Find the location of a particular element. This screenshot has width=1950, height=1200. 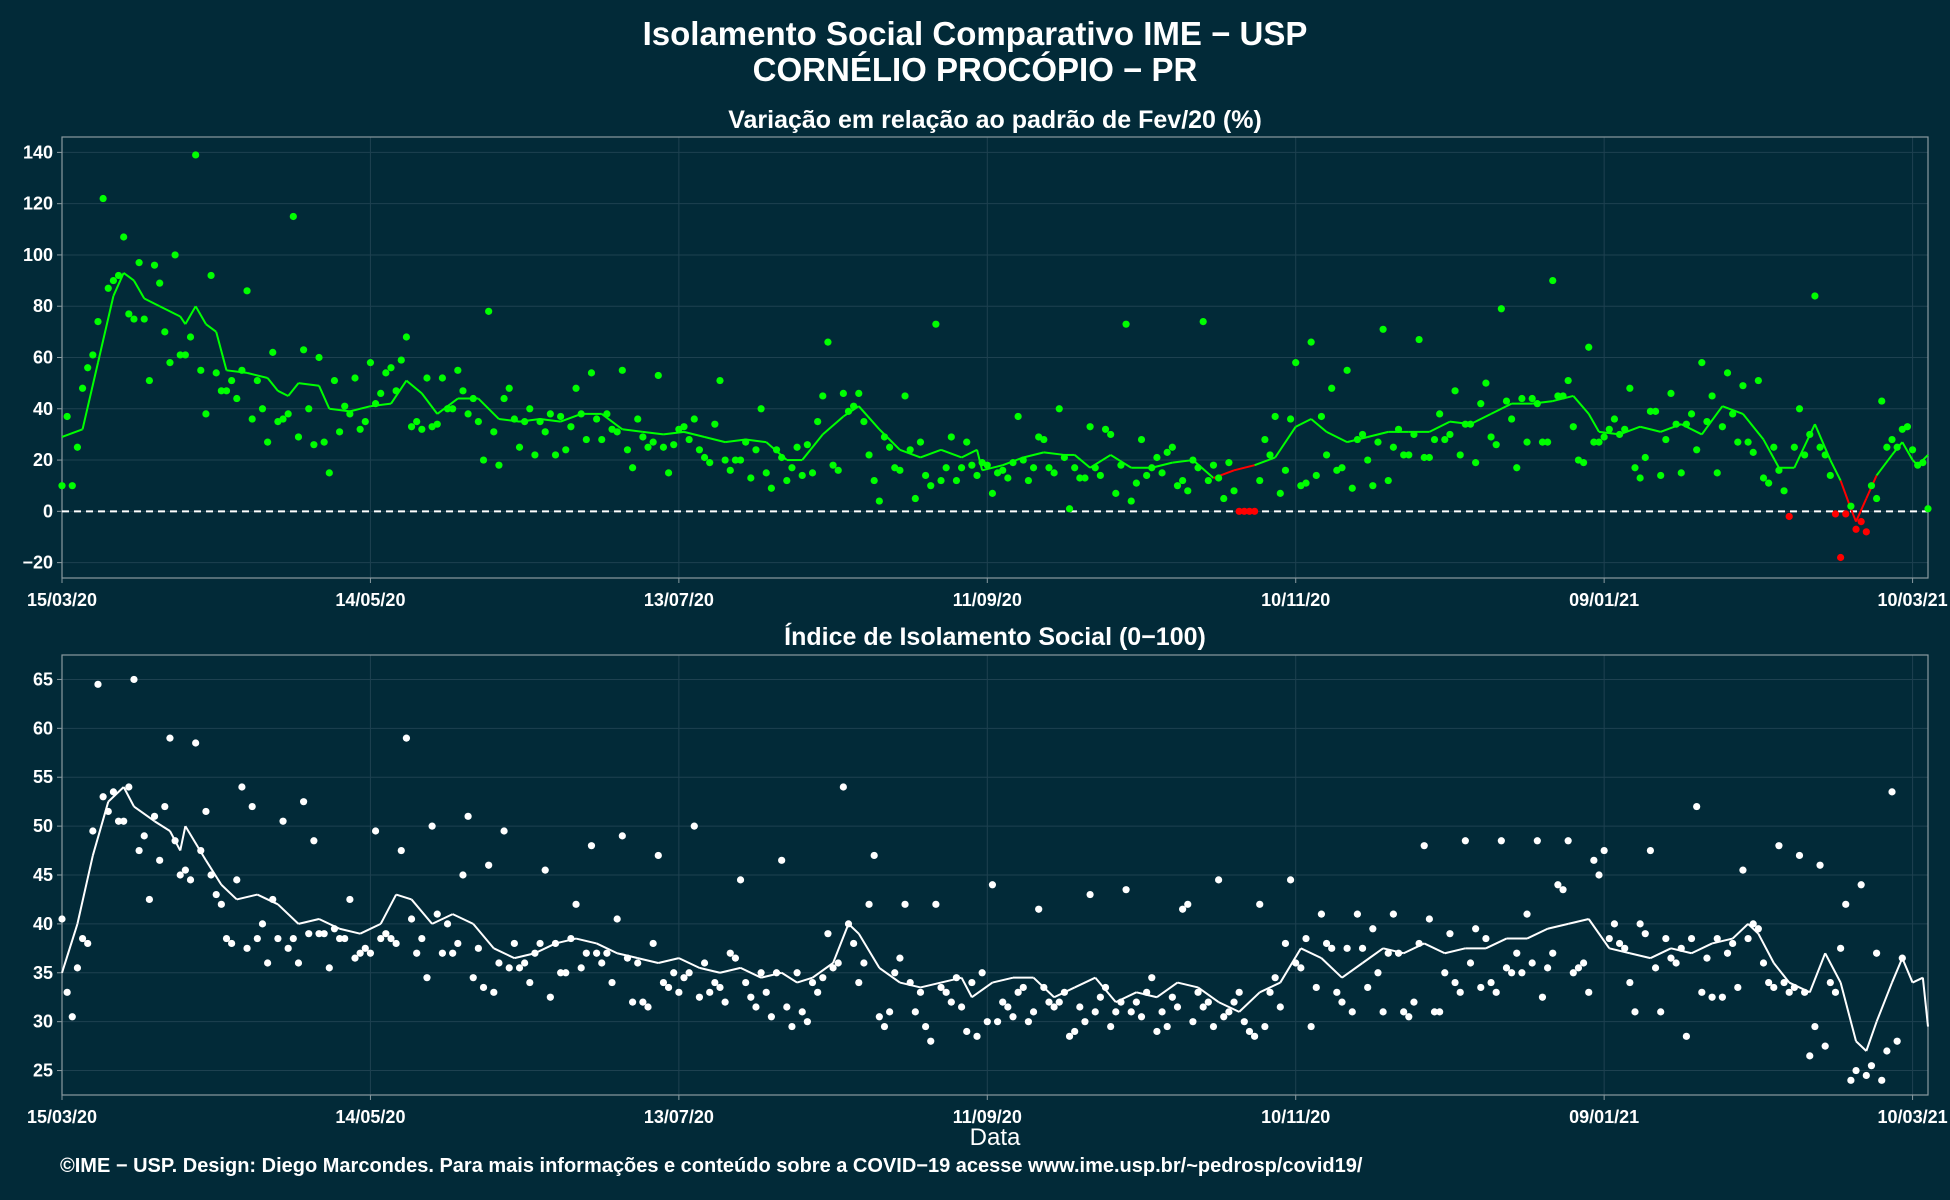

p2-x-tick-label: 15/03/20 is located at coordinates (62, 1117).